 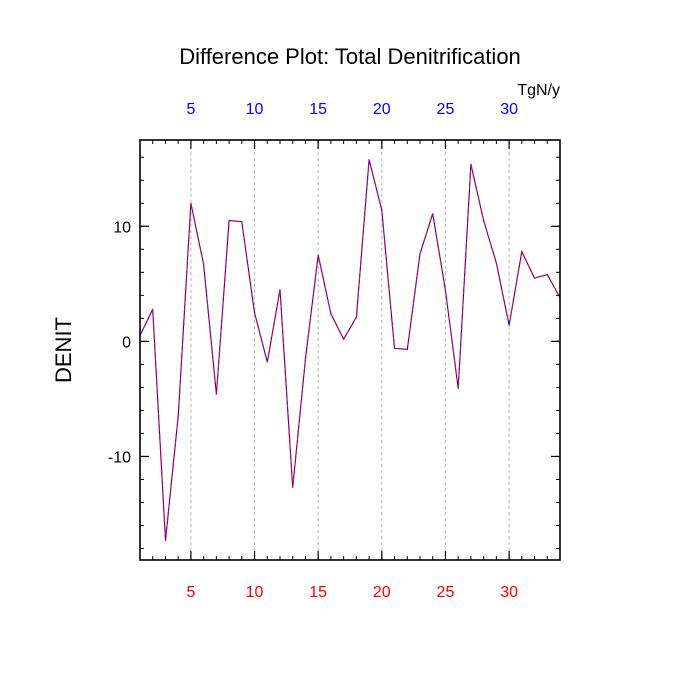 What do you see at coordinates (126, 342) in the screenshot?
I see `y-tick-label: 0` at bounding box center [126, 342].